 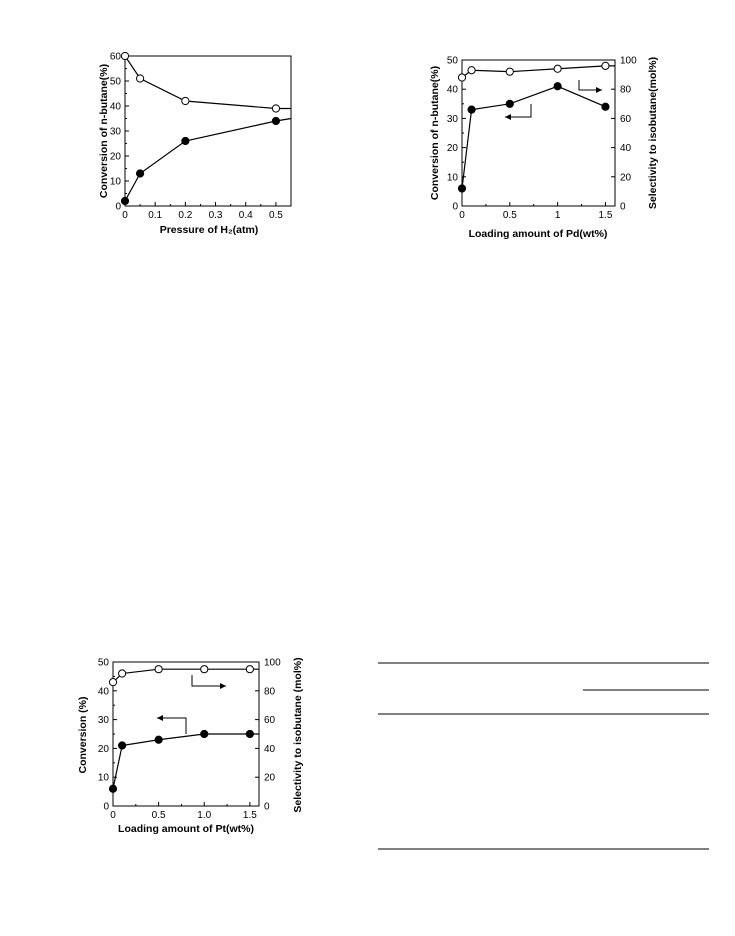 What do you see at coordinates (185, 215) in the screenshot?
I see `x-tick-label: 0.2` at bounding box center [185, 215].